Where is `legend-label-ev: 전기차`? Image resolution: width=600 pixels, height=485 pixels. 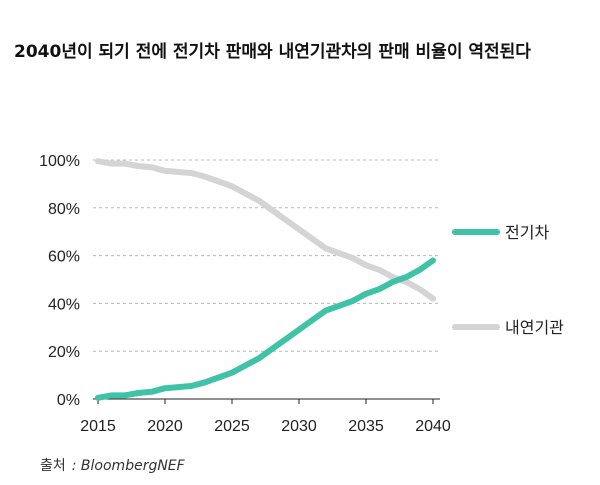
legend-label-ev: 전기차 is located at coordinates (527, 232).